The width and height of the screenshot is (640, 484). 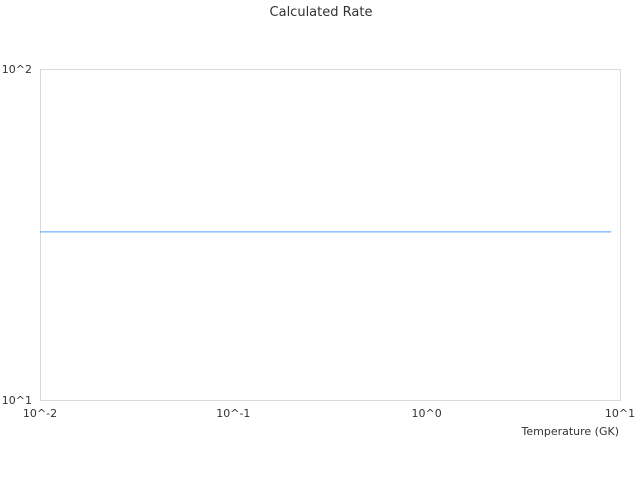 What do you see at coordinates (321, 12) in the screenshot?
I see `chart-title: Calculated Rate` at bounding box center [321, 12].